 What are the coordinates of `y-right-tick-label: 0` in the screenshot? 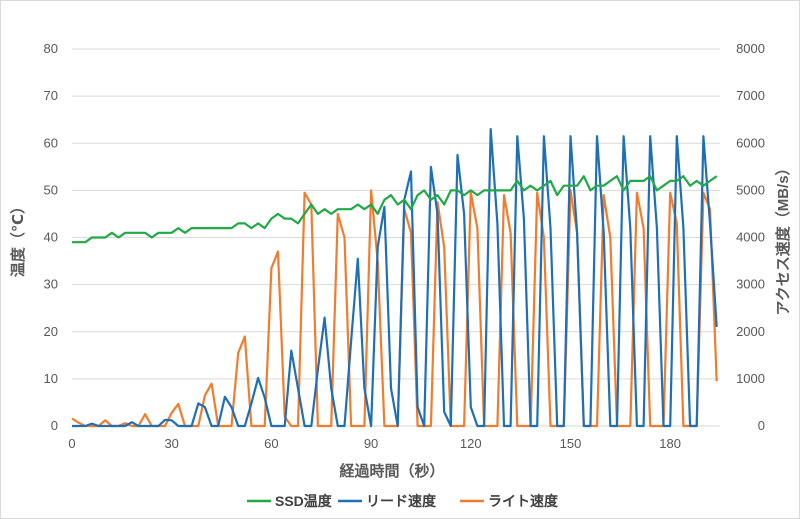 It's located at (761, 425).